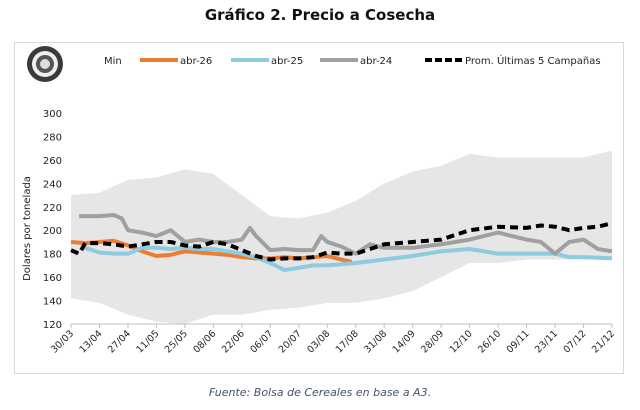  What do you see at coordinates (52, 184) in the screenshot?
I see `y-tick-label: 240` at bounding box center [52, 184].